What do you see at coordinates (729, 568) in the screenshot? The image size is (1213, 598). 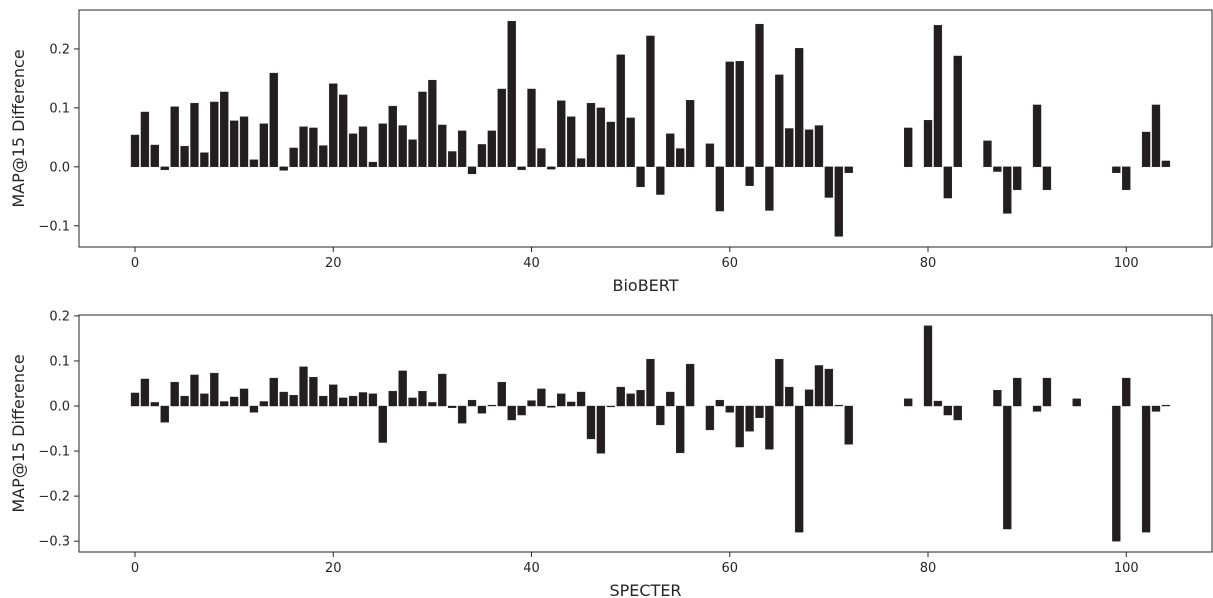 I see `x-tick-label: 60` at bounding box center [729, 568].